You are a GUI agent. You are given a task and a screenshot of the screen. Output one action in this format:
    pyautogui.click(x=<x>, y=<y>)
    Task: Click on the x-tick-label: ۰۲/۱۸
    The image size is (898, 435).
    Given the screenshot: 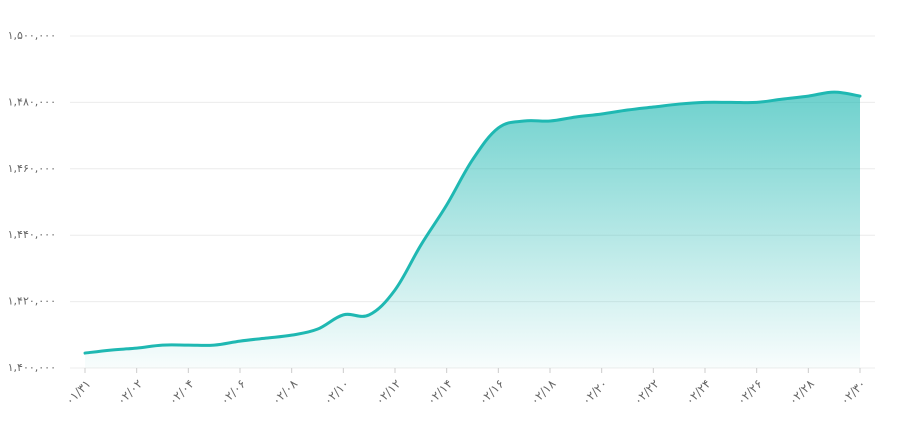 What is the action you would take?
    pyautogui.click(x=543, y=391)
    